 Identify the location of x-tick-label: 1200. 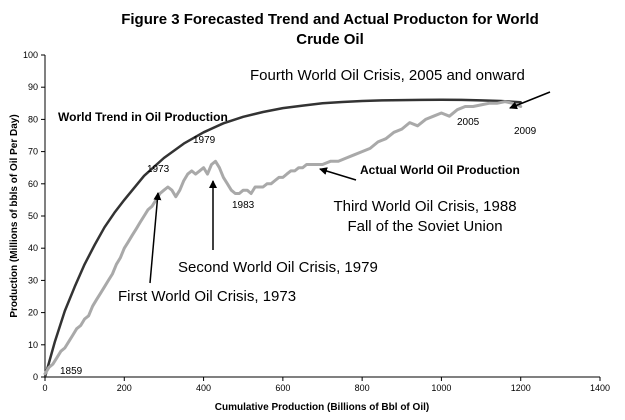
(521, 388).